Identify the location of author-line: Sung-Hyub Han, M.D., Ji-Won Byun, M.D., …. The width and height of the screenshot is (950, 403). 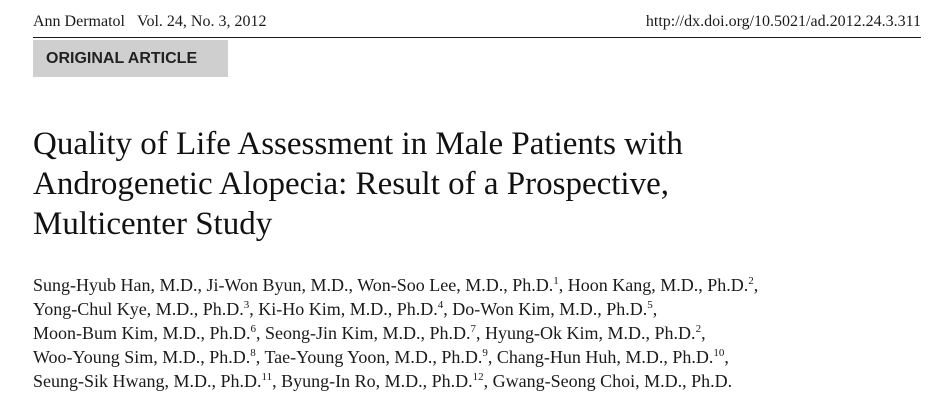
(483, 285).